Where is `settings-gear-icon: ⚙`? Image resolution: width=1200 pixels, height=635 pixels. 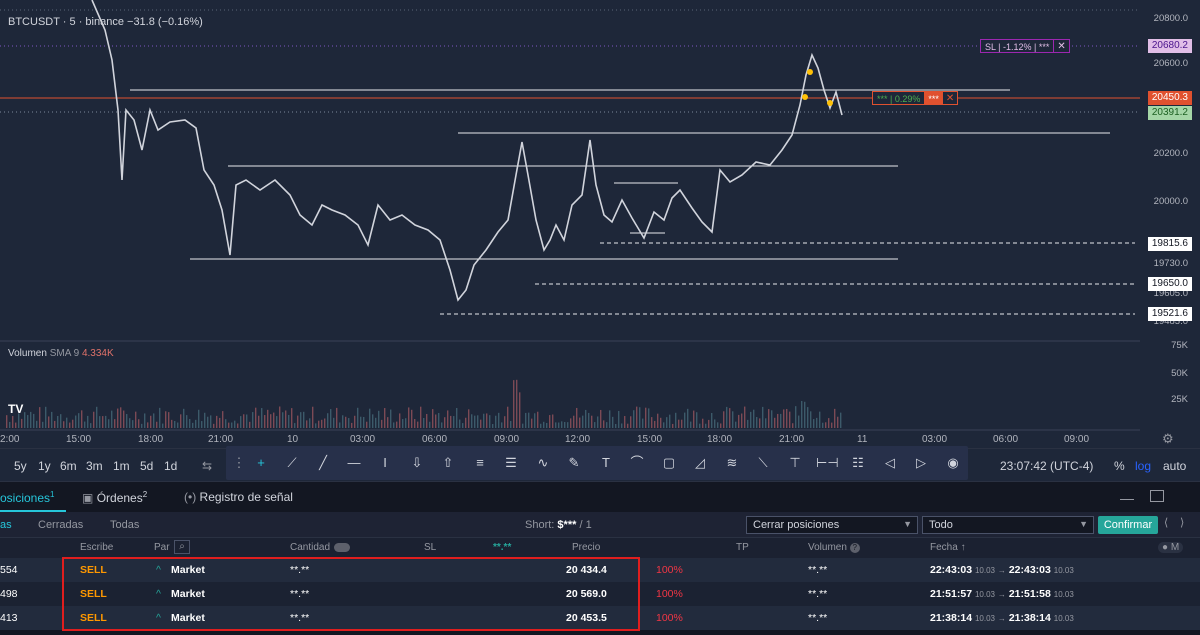 settings-gear-icon: ⚙ is located at coordinates (1168, 438).